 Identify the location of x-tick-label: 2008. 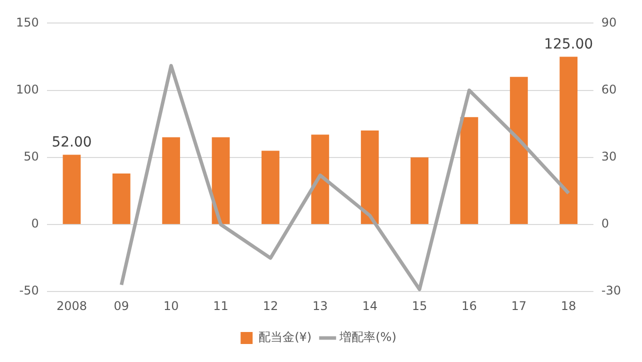
(72, 305).